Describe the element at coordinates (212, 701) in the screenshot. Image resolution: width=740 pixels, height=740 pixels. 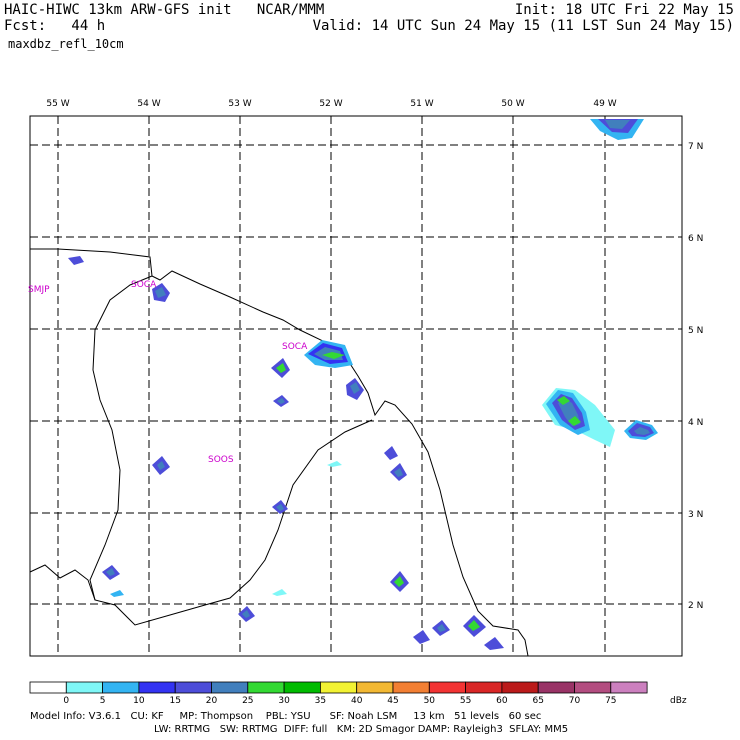
I see `legend-tick-label: 20` at that location.